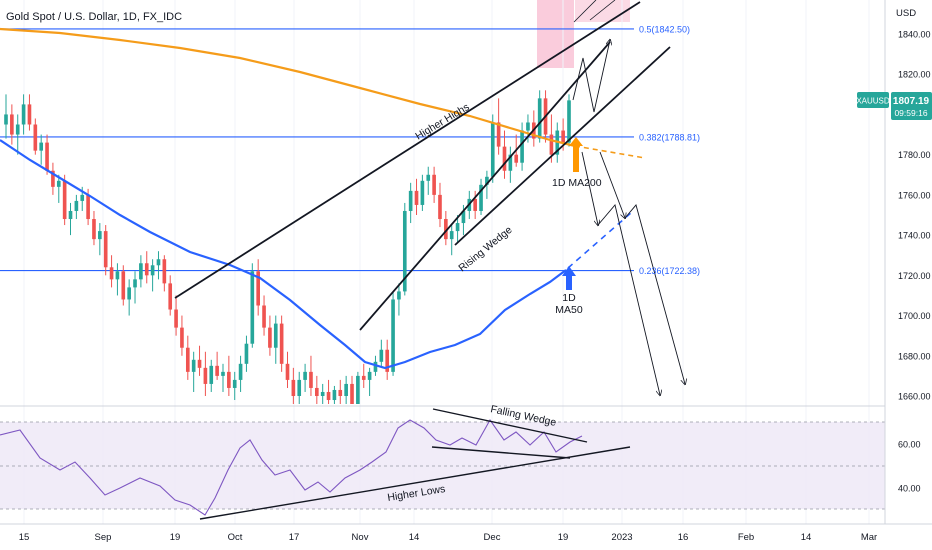  Describe the element at coordinates (909, 489) in the screenshot. I see `rsi-tick-40.00: 40.00` at that location.